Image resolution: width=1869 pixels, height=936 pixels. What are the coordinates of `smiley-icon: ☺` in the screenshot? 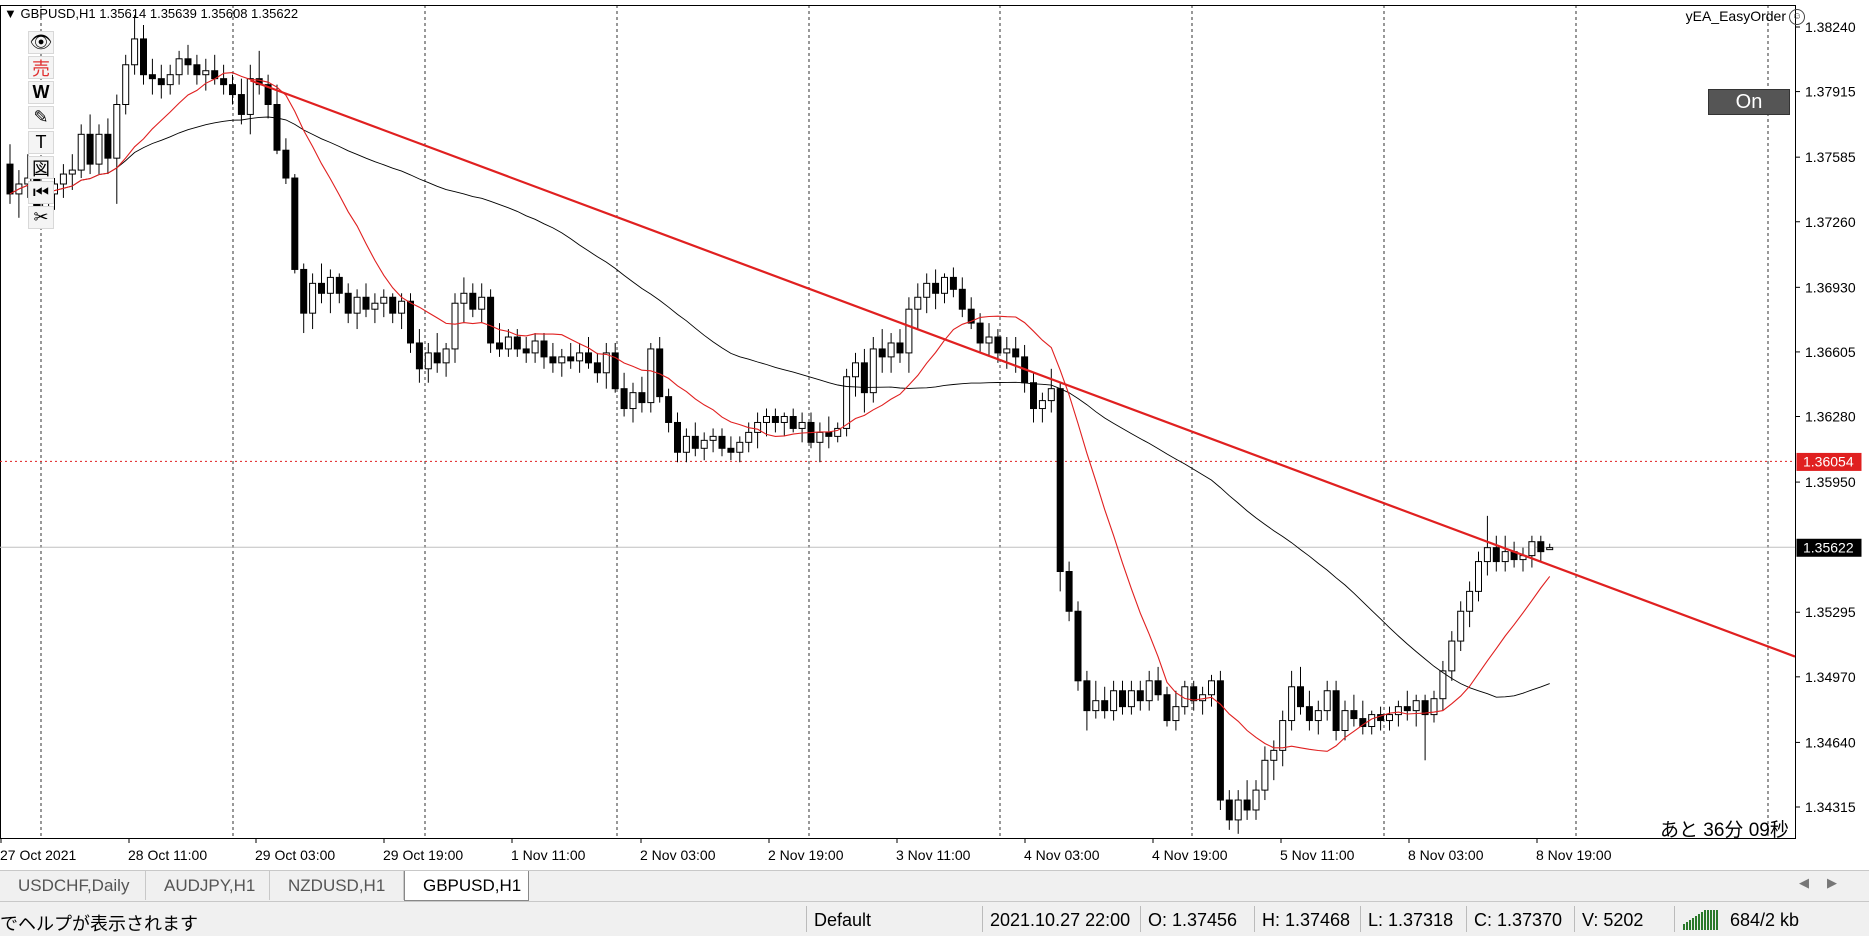 It's located at (1797, 17).